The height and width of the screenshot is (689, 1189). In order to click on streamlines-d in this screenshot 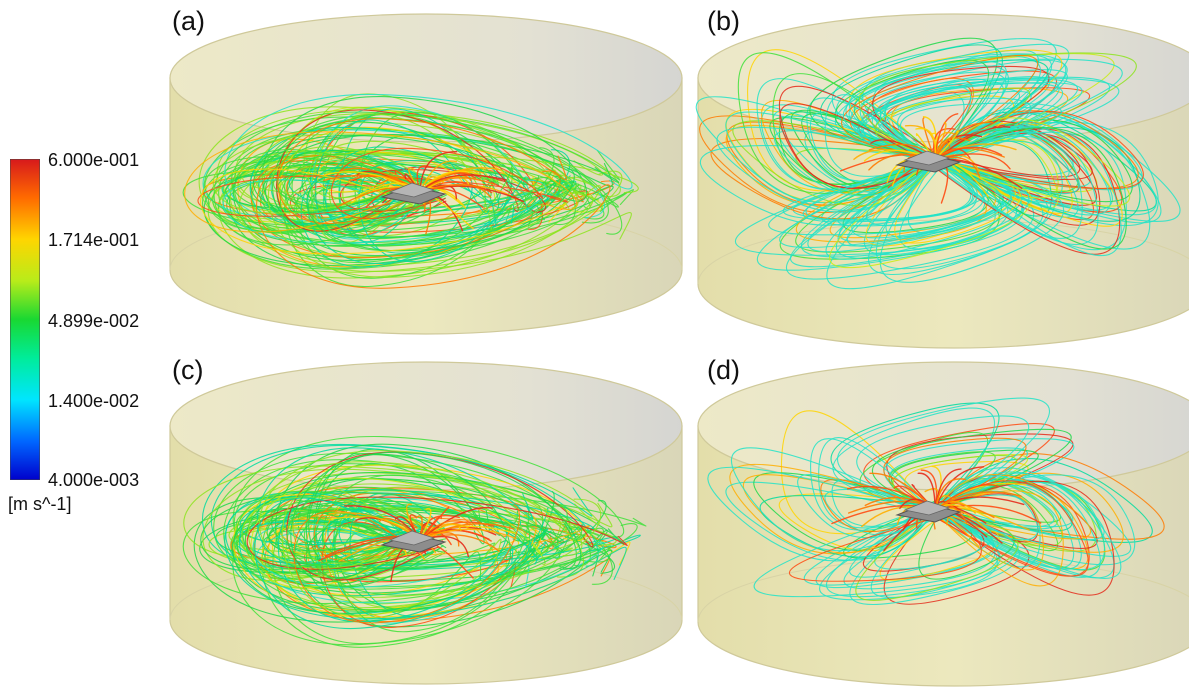, I will do `click(936, 501)`.